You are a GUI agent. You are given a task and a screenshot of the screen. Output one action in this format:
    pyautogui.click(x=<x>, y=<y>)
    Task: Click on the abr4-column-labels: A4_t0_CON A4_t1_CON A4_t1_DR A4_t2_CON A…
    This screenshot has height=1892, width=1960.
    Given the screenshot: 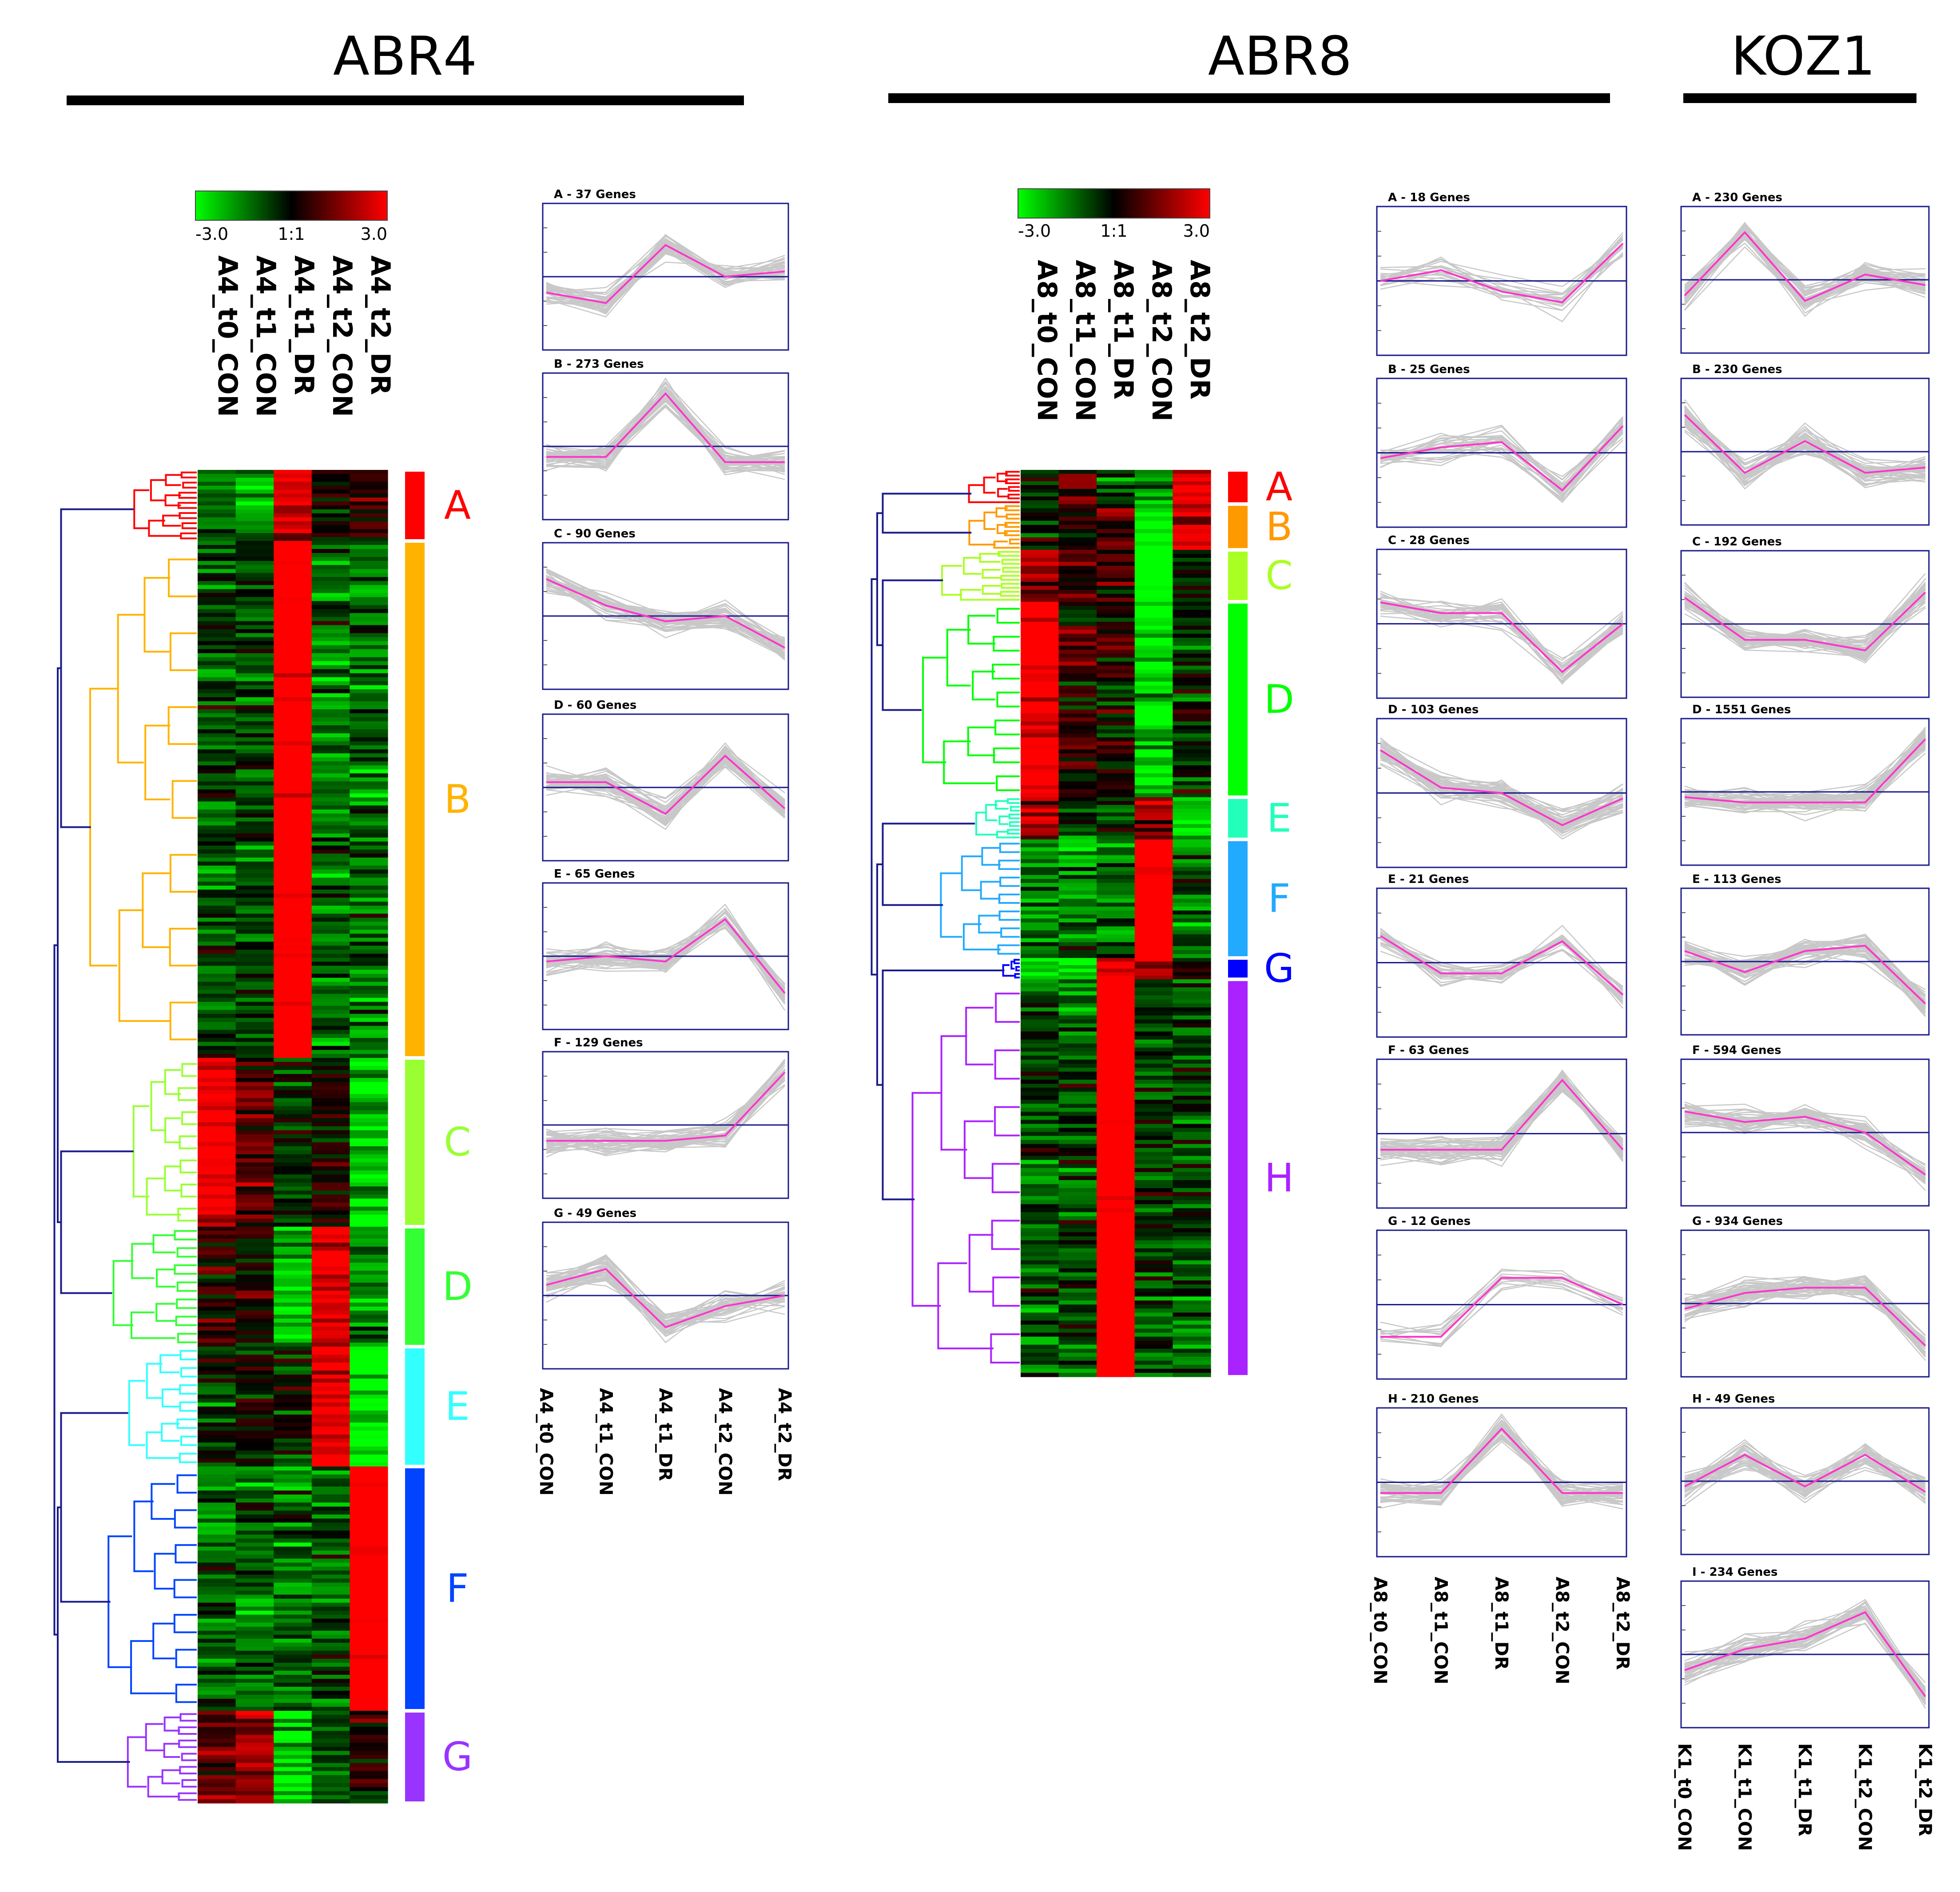 What is the action you would take?
    pyautogui.click(x=304, y=336)
    